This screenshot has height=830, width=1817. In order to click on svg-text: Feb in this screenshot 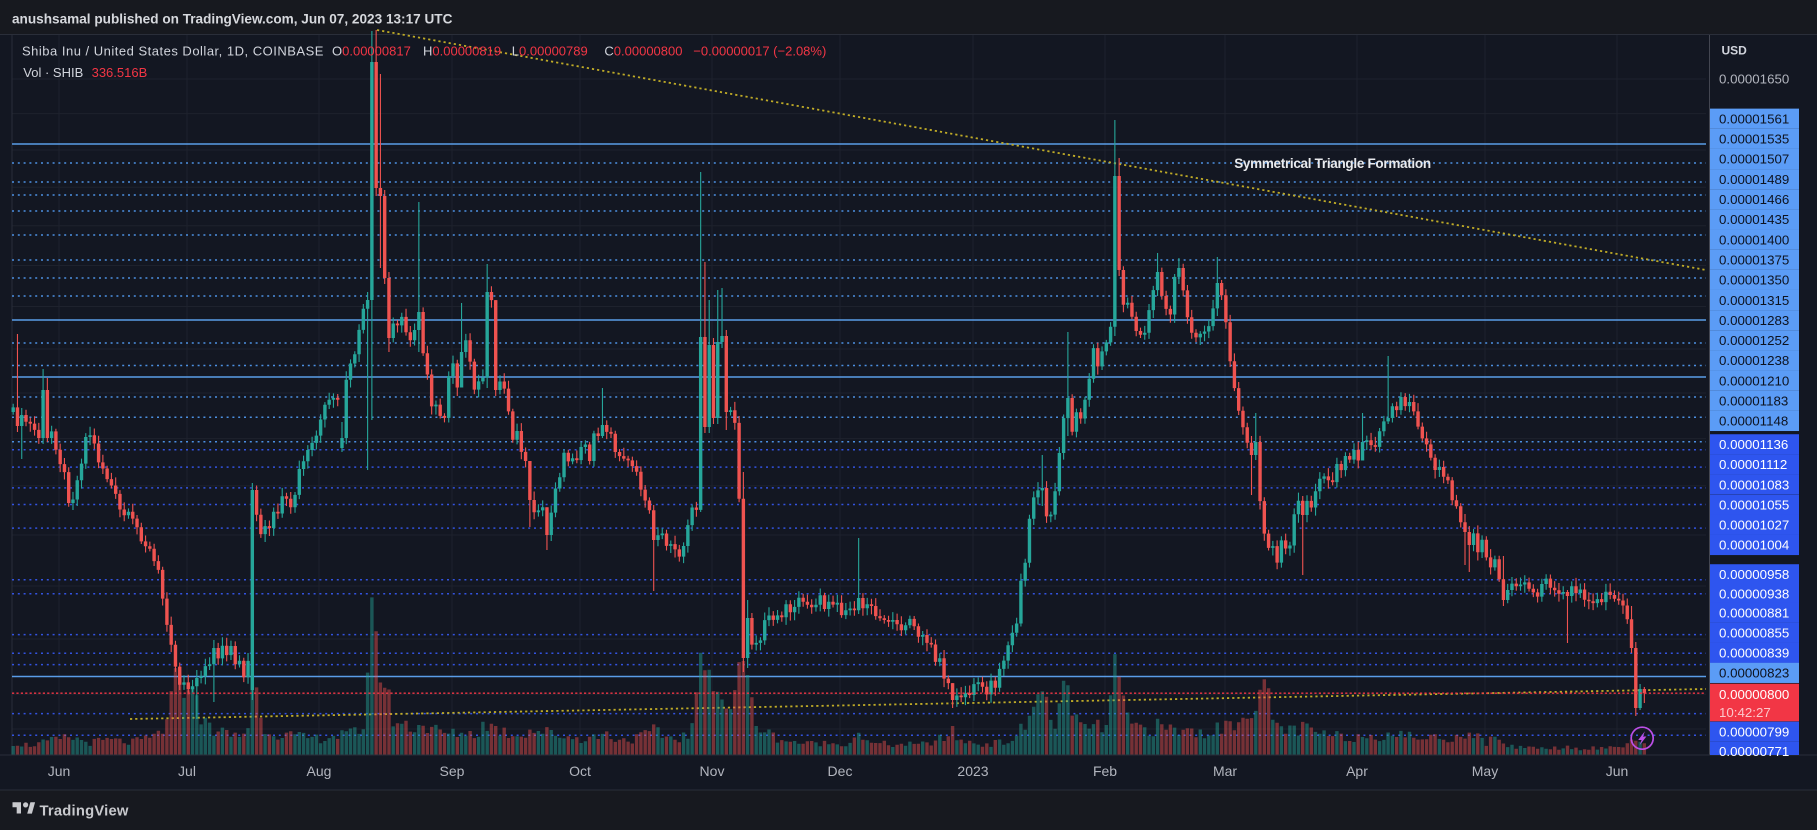, I will do `click(1105, 771)`.